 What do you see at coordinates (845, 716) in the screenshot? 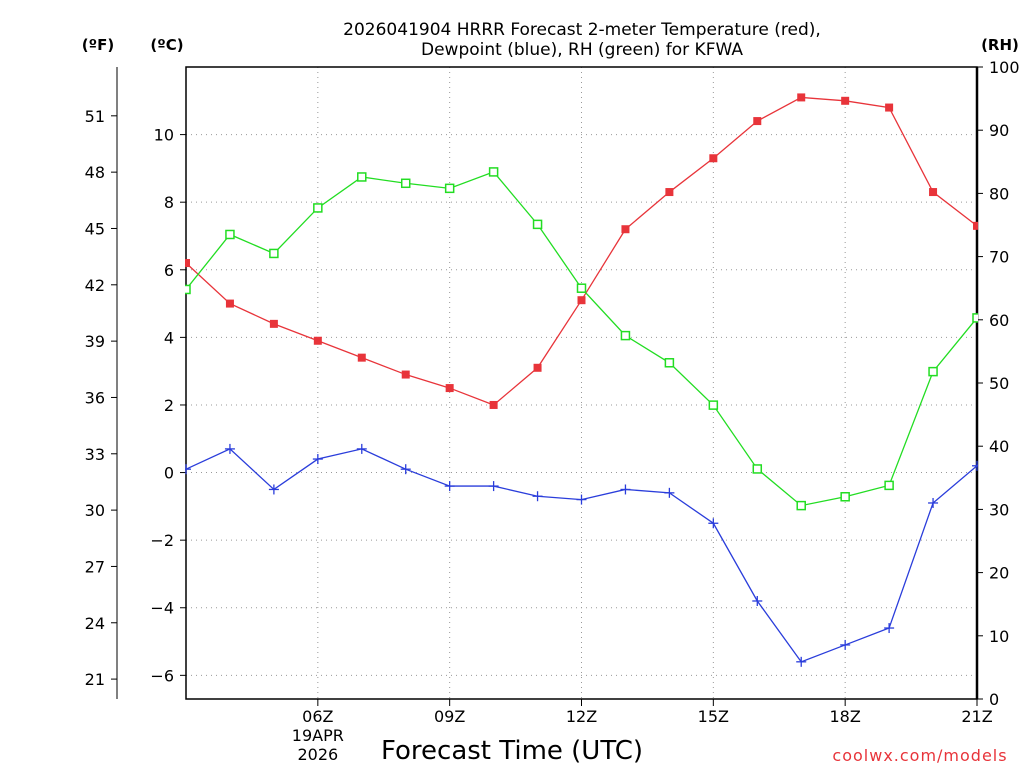
I see `x-tick-label: 18Z` at bounding box center [845, 716].